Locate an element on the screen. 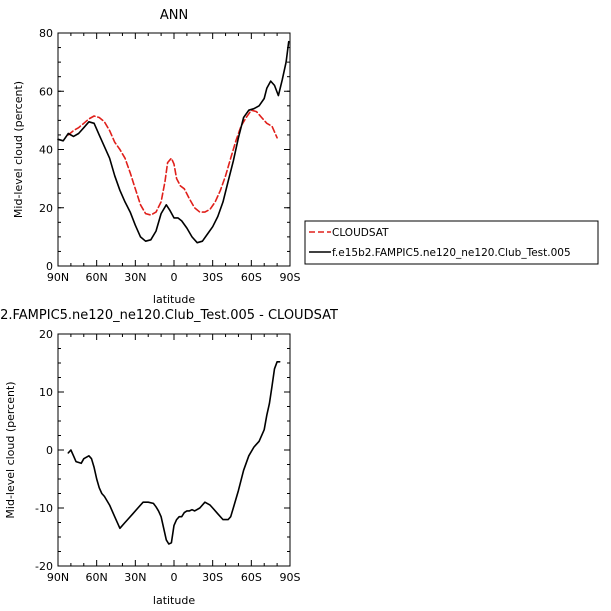 This screenshot has height=611, width=611. y-tick-label: 40 is located at coordinates (46, 150).